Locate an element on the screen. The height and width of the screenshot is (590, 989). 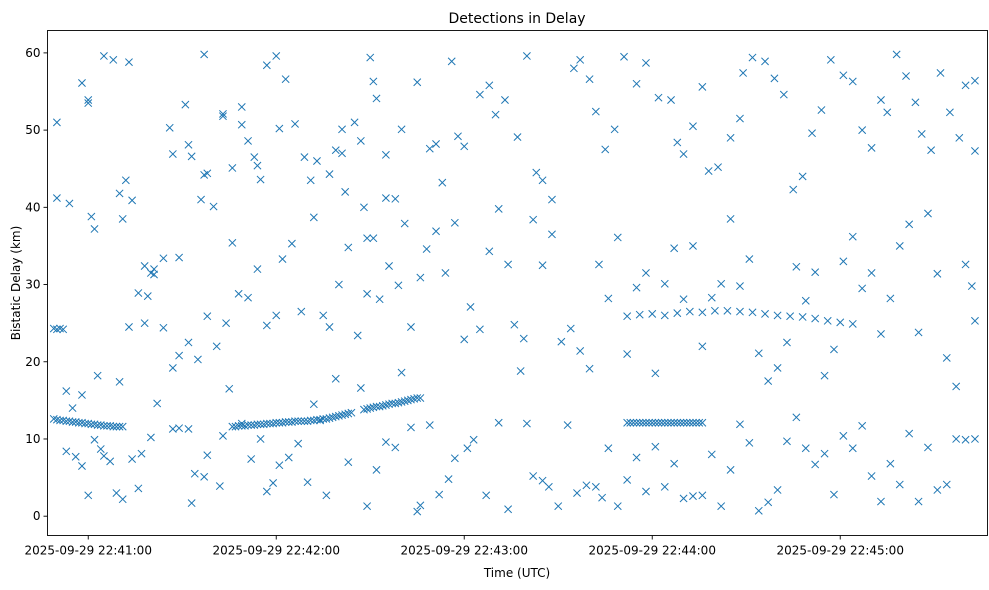
y-tick-label: 10 is located at coordinates (32, 439).